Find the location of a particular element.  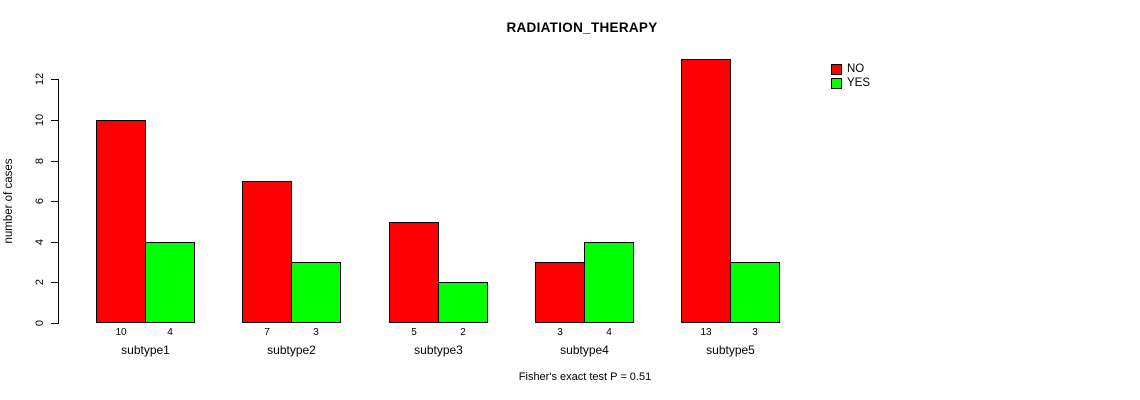

x-category-label-subtype1: subtype1 is located at coordinates (145, 350).